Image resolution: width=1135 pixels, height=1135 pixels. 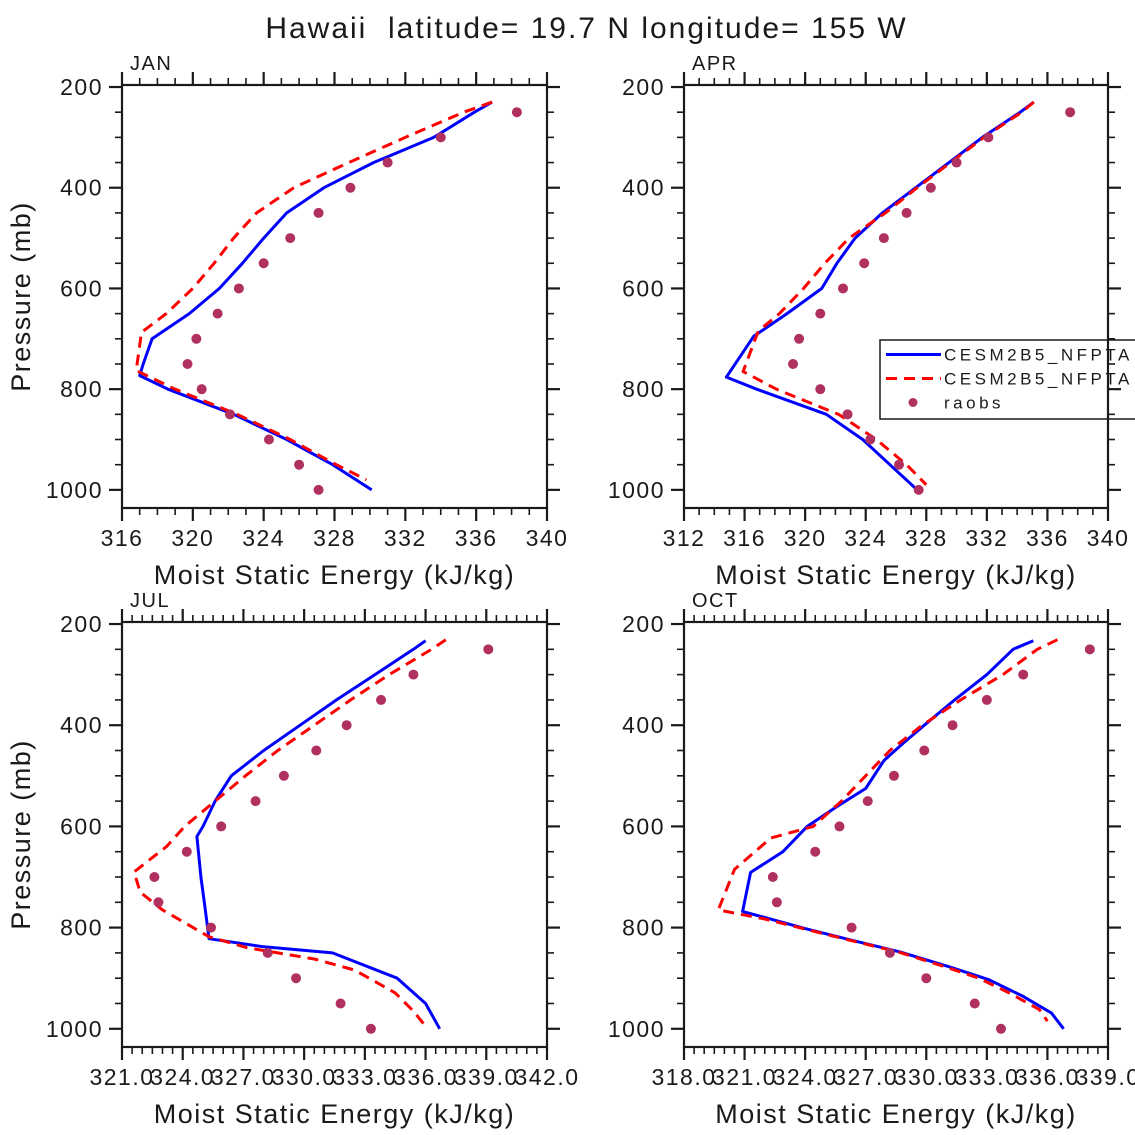 What do you see at coordinates (715, 601) in the screenshot?
I see `panel-month-label: OCT` at bounding box center [715, 601].